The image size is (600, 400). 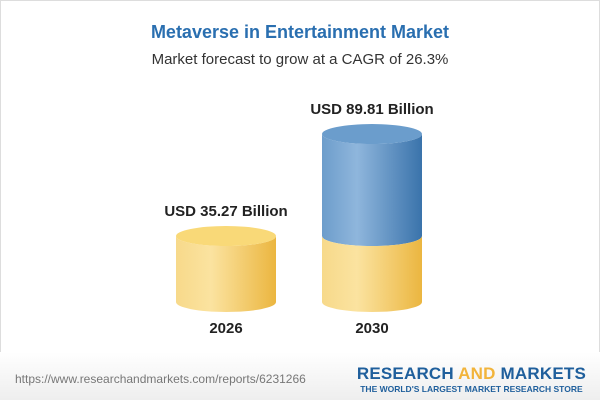 What do you see at coordinates (226, 236) in the screenshot?
I see `bar-2026-top` at bounding box center [226, 236].